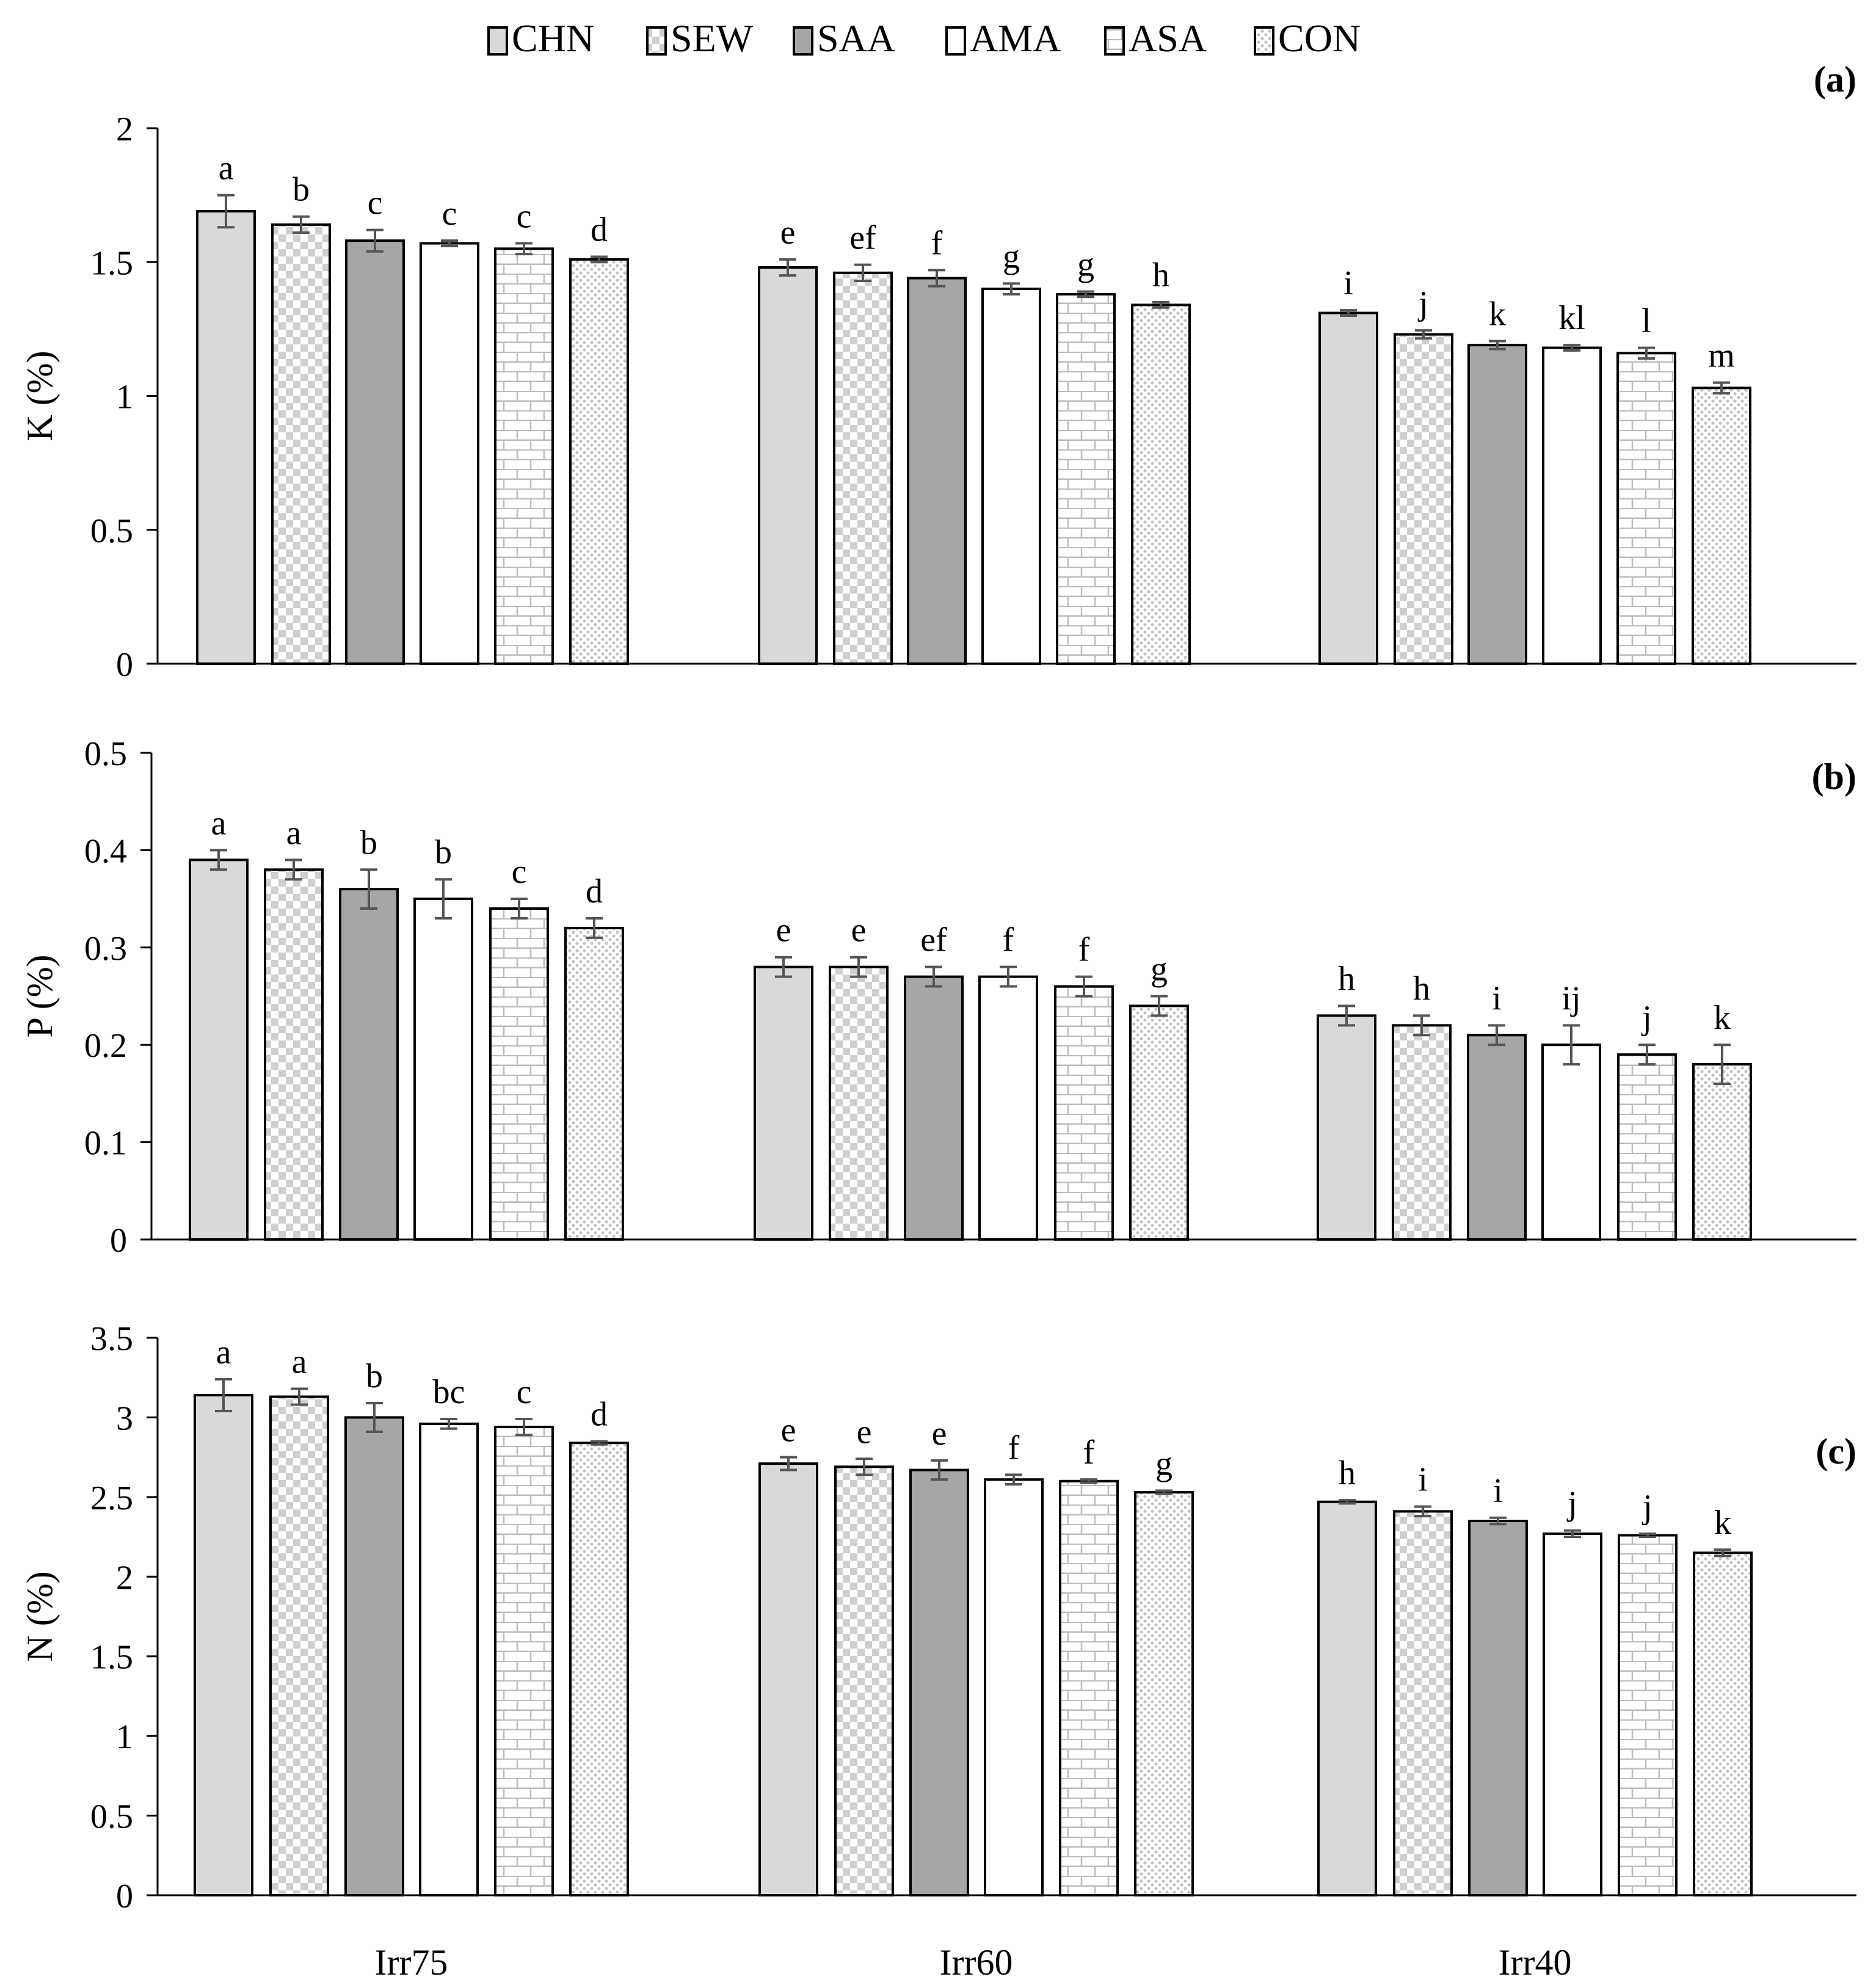 This screenshot has height=1985, width=1876. What do you see at coordinates (1834, 777) in the screenshot?
I see `panel-label-1: (b)` at bounding box center [1834, 777].